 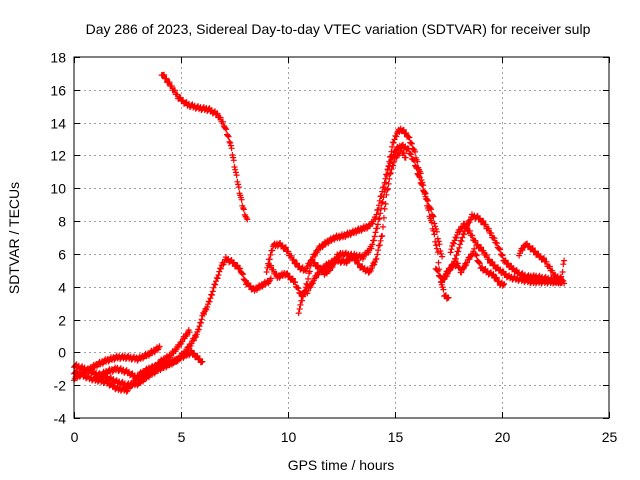 What do you see at coordinates (60, 419) in the screenshot?
I see `y-tick-label: -4` at bounding box center [60, 419].